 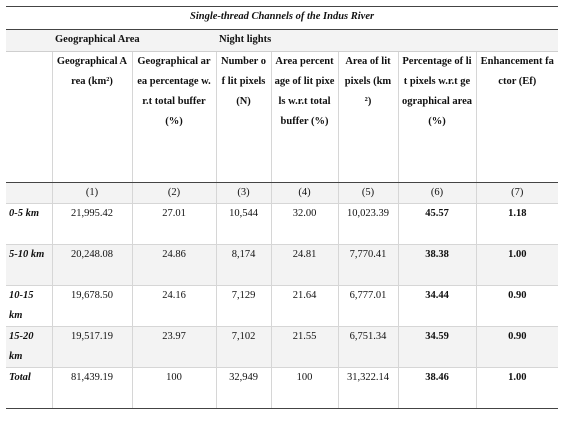 What do you see at coordinates (91, 388) in the screenshot?
I see `table-cell: 81,439.19` at bounding box center [91, 388].